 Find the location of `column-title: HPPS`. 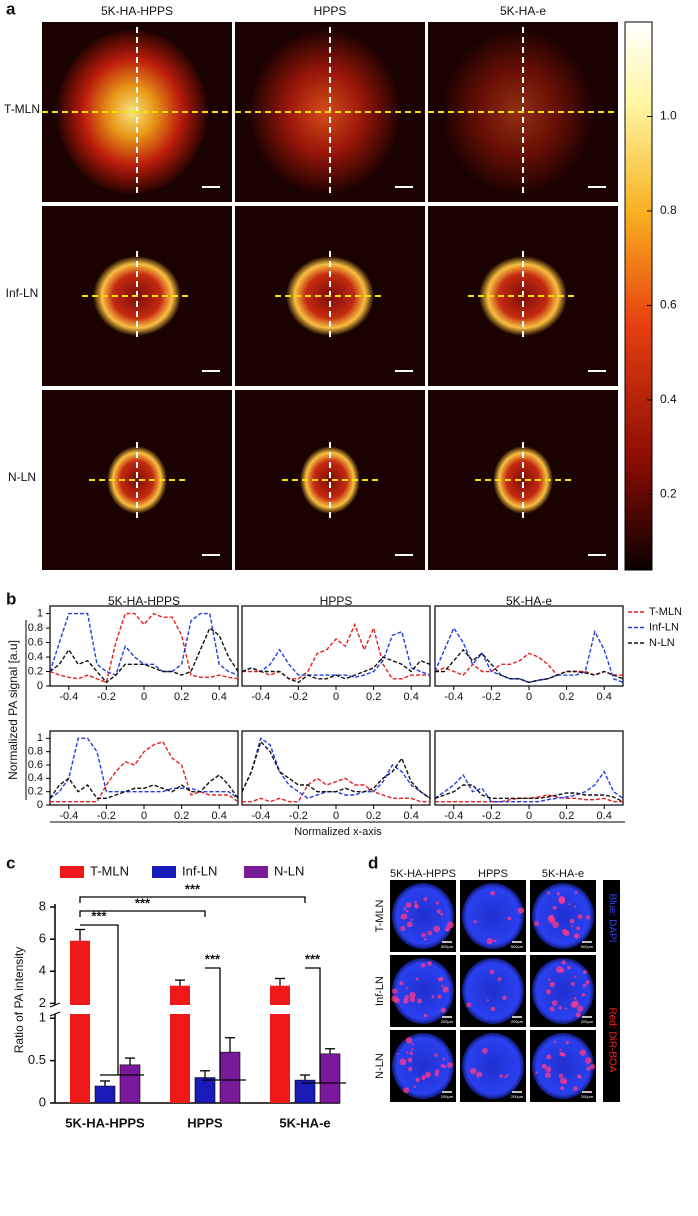

column-title: HPPS is located at coordinates (493, 874).